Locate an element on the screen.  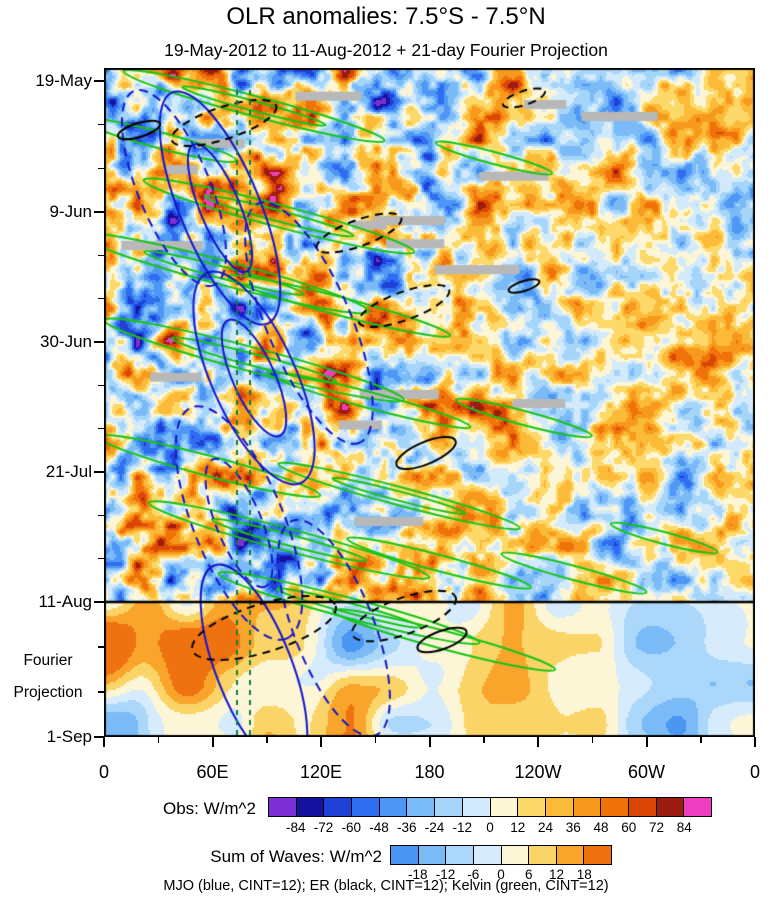
obs-colorbar-tick-label: 12 is located at coordinates (518, 827).